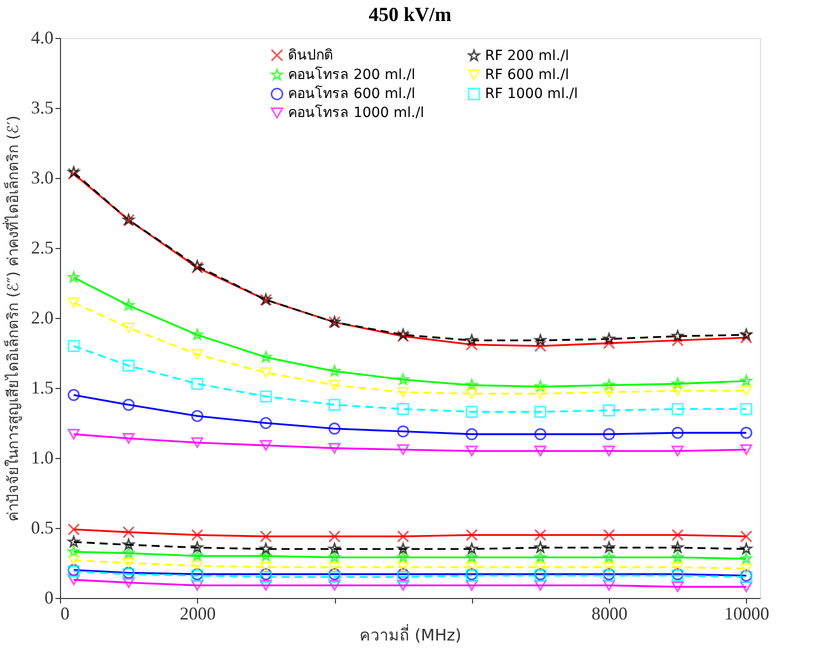 The height and width of the screenshot is (666, 827). What do you see at coordinates (42, 178) in the screenshot?
I see `y-tick-label: 3.0` at bounding box center [42, 178].